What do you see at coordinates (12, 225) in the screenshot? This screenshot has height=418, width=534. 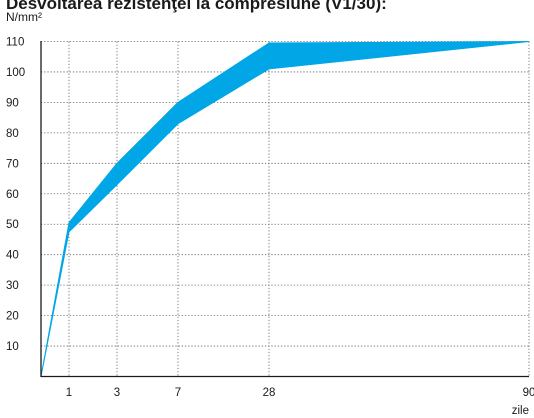 I see `y-tick-label: 50` at bounding box center [12, 225].